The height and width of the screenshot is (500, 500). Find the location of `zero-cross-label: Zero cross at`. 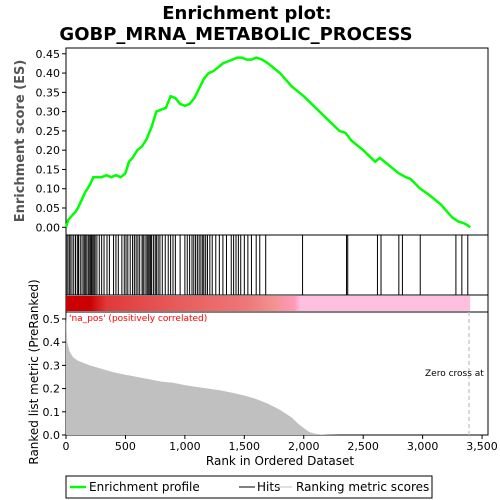

zero-cross-label: Zero cross at is located at coordinates (454, 374).